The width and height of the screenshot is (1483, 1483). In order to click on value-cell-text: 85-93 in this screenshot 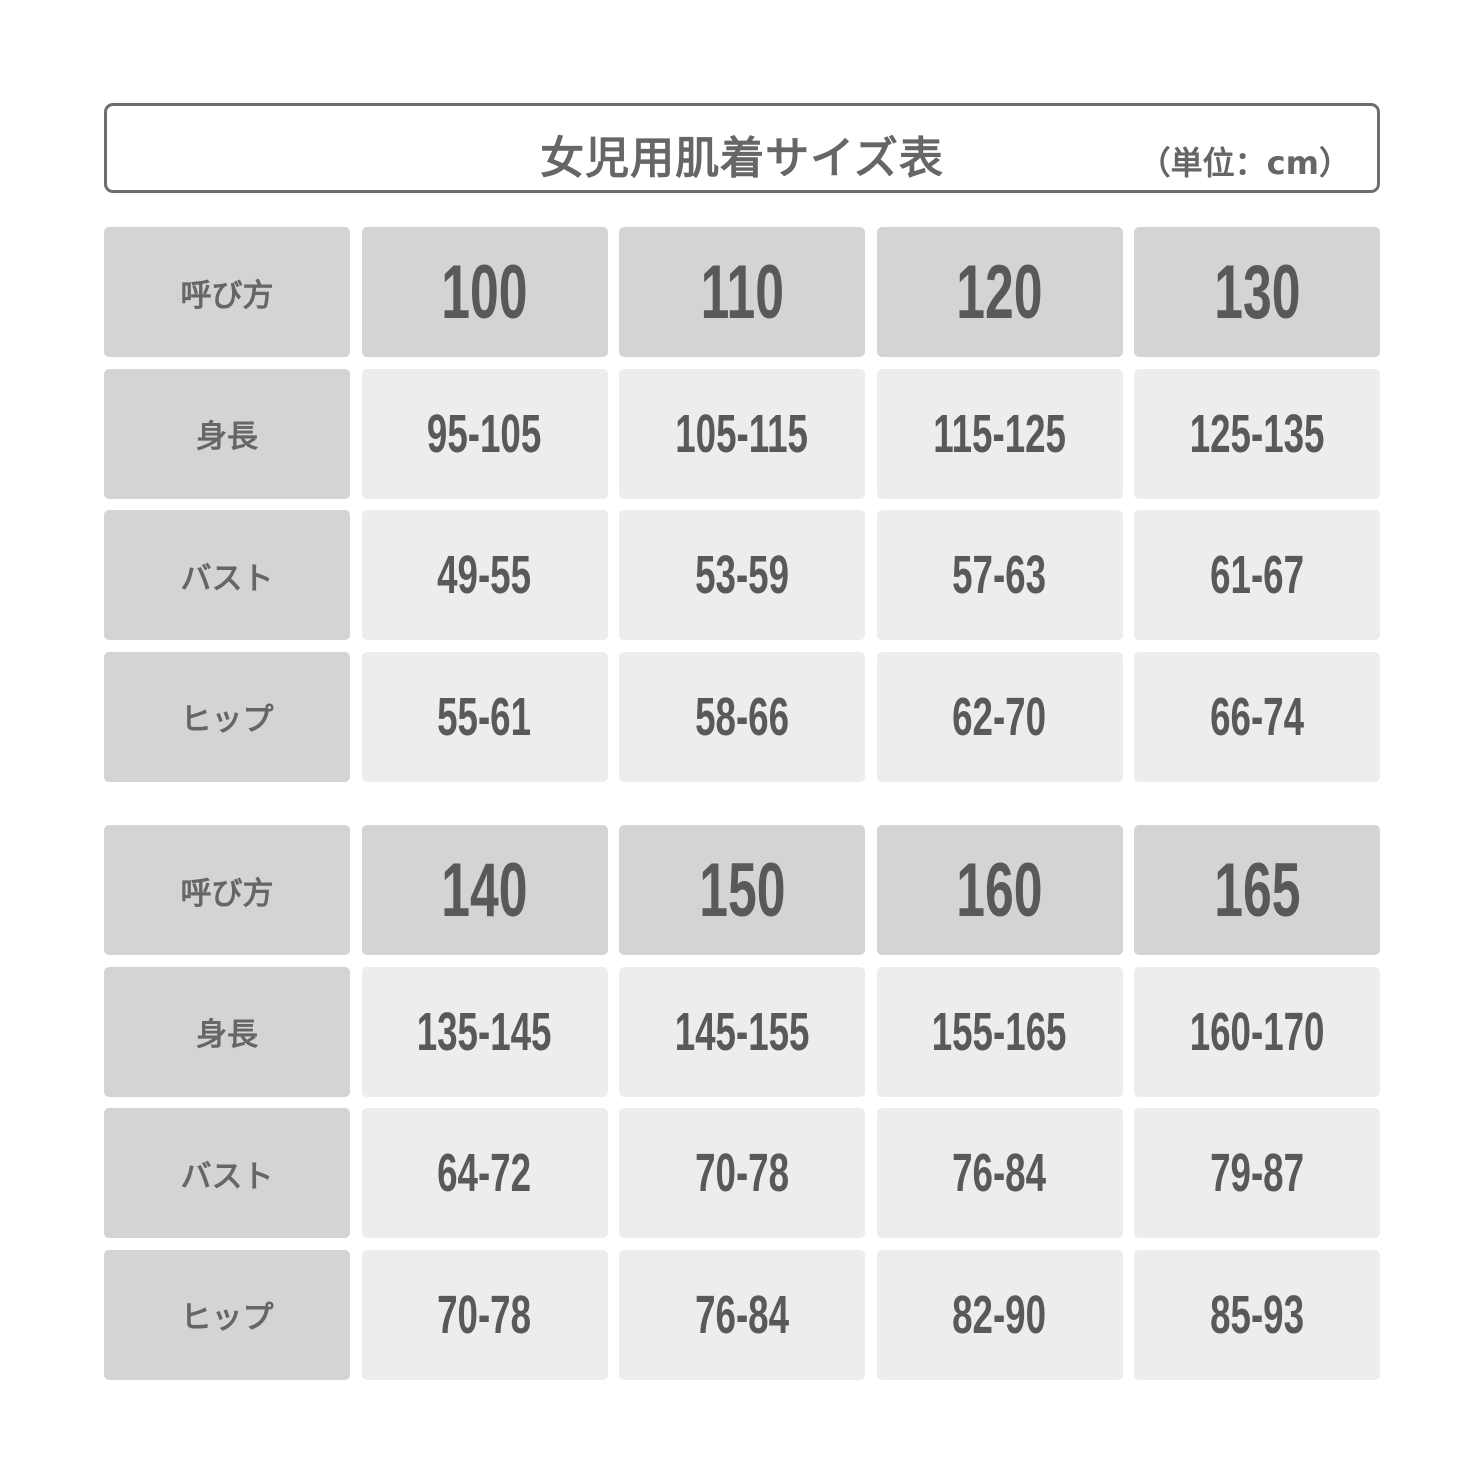, I will do `click(1257, 1314)`.